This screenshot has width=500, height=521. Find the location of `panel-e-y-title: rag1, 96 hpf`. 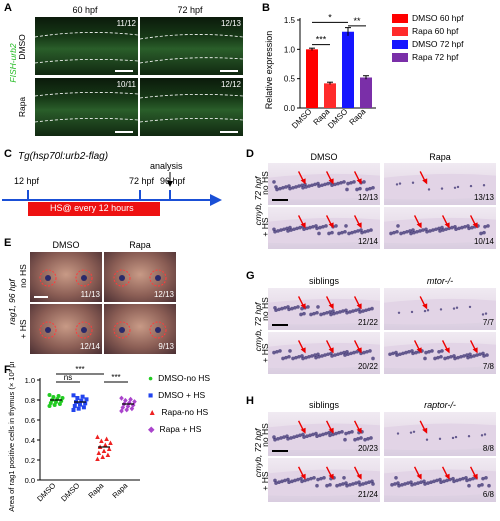

panel-e-y-title: rag1, 96 hpf is located at coordinates (12, 302).